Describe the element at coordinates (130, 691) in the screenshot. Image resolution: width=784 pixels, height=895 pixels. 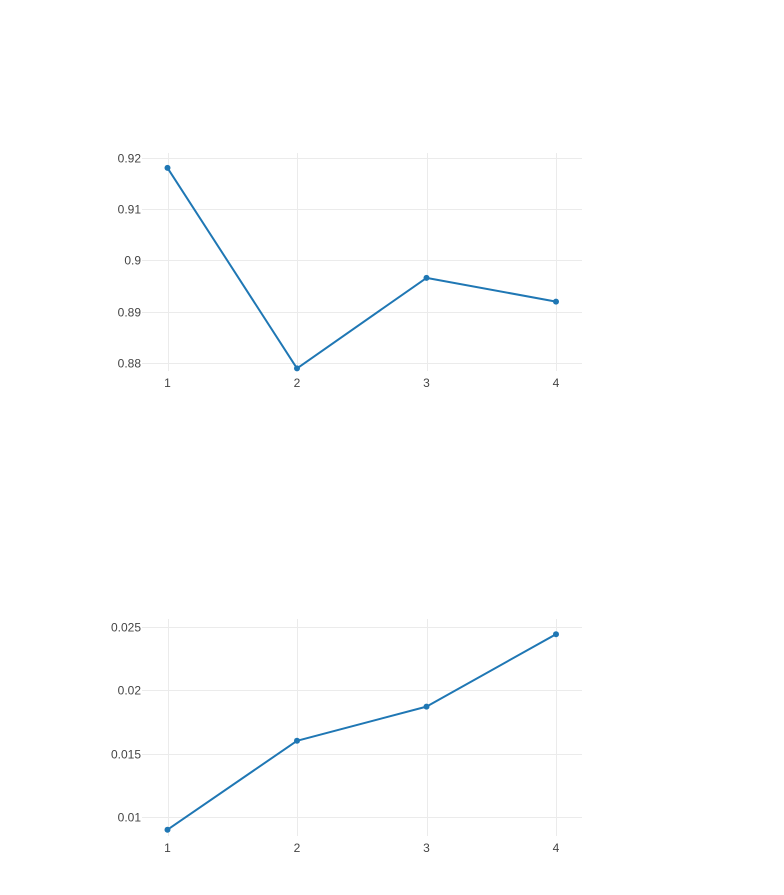
I see `y-tick-label: 0.02` at that location.